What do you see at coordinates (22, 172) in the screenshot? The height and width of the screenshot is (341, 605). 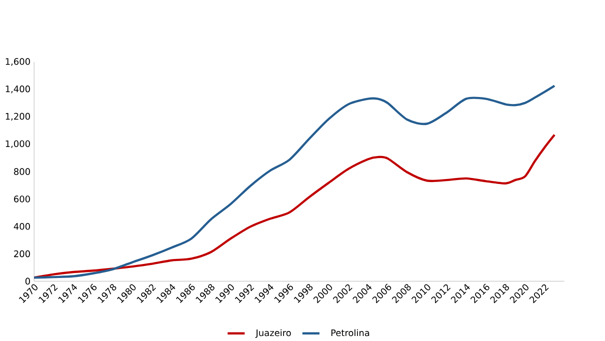 I see `y-tick-label: 800` at bounding box center [22, 172].